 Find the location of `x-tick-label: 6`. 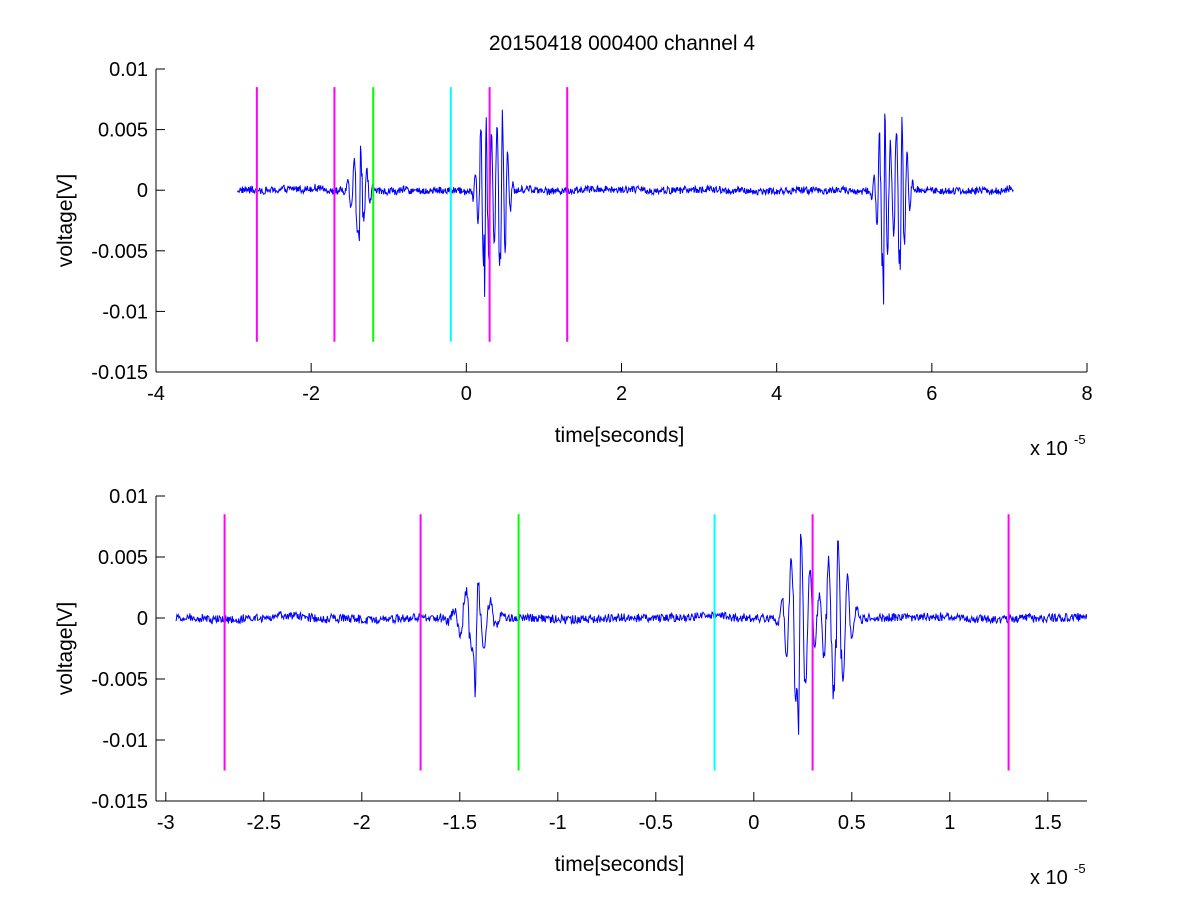

x-tick-label: 6 is located at coordinates (931, 394).